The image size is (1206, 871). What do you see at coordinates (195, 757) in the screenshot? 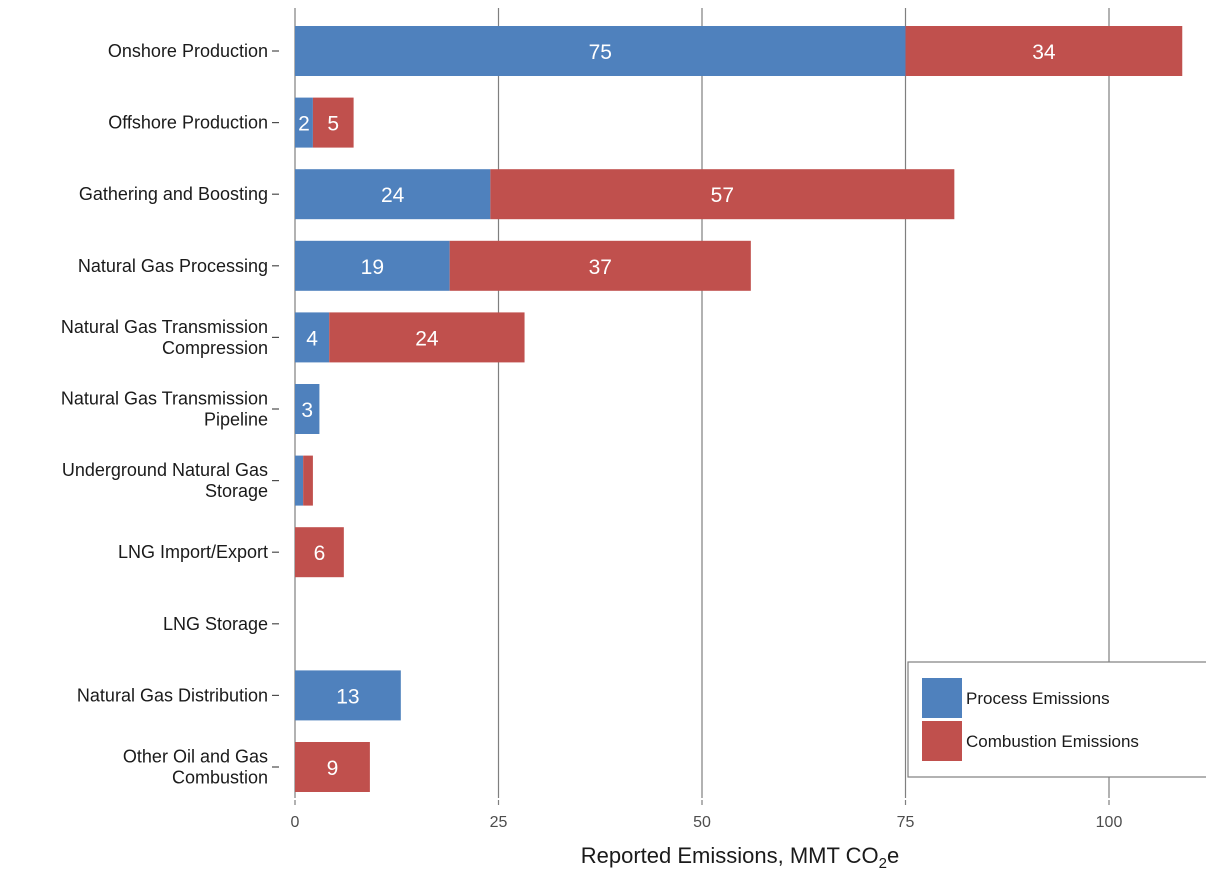
I see `y-category-label-line: Other Oil and Gas` at bounding box center [195, 757].